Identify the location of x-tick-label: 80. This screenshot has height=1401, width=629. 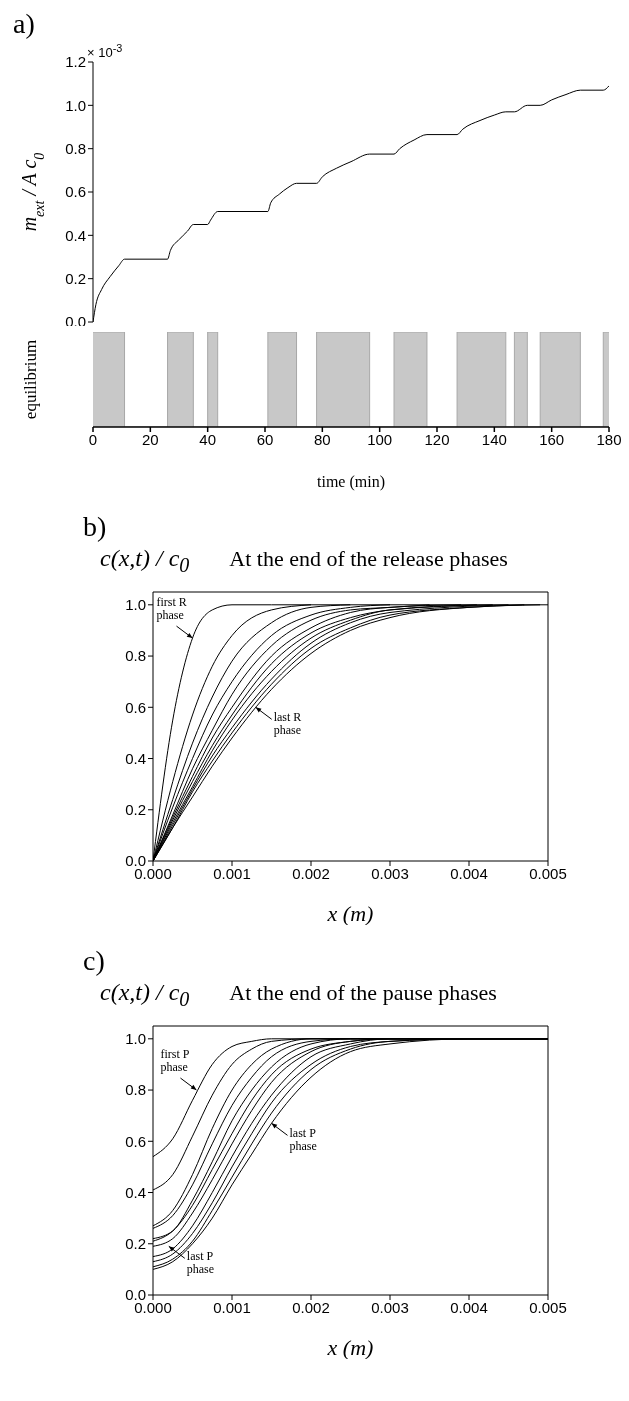
(322, 439).